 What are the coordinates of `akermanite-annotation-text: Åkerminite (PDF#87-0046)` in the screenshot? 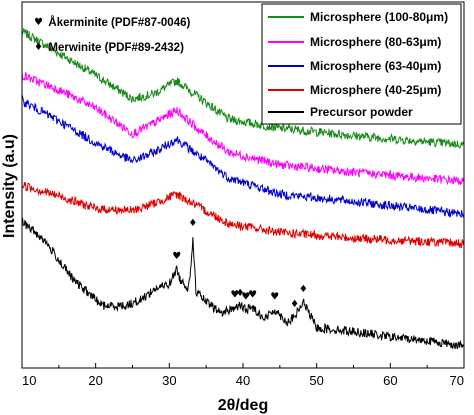 It's located at (119, 22).